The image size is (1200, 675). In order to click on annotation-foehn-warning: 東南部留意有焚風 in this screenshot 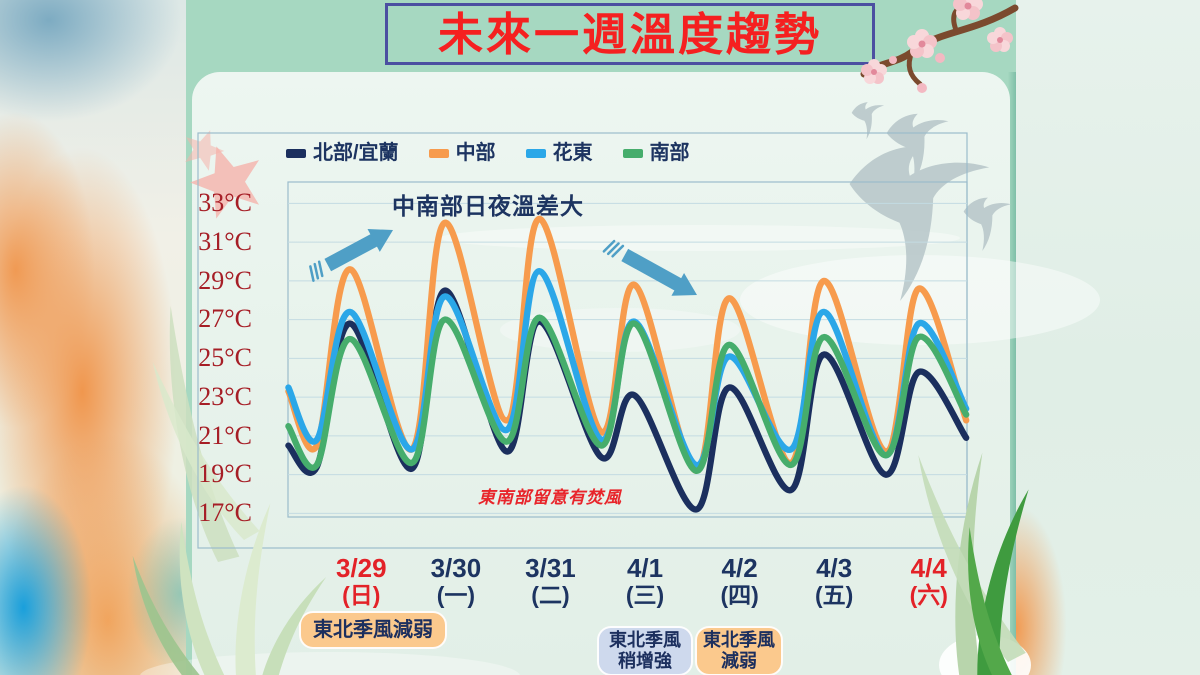, I will do `click(550, 497)`.